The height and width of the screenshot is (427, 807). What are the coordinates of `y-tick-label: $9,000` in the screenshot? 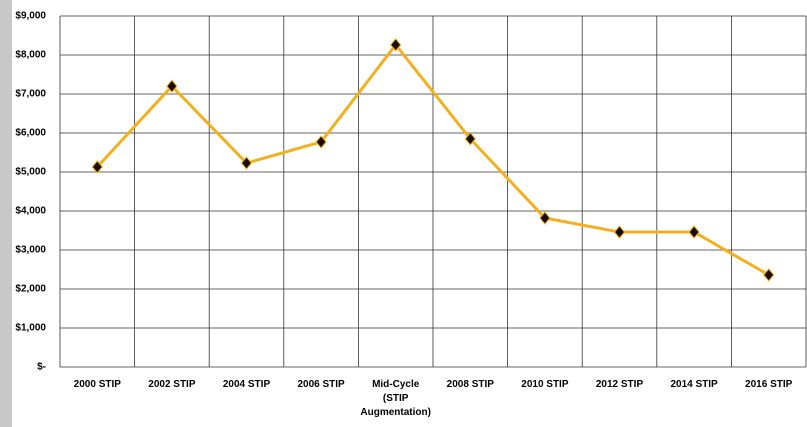 It's located at (30, 16).